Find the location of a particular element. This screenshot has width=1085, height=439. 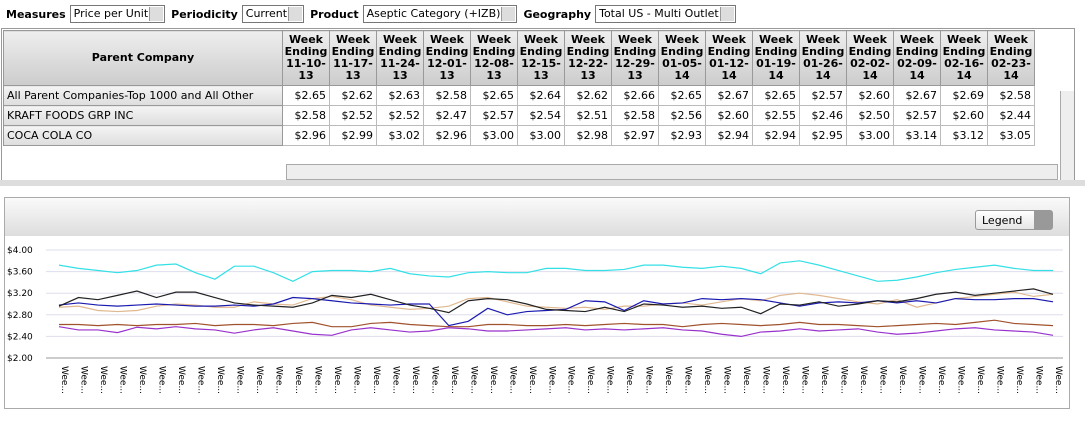

column-header: Week Ending 02-02-14 is located at coordinates (870, 58).